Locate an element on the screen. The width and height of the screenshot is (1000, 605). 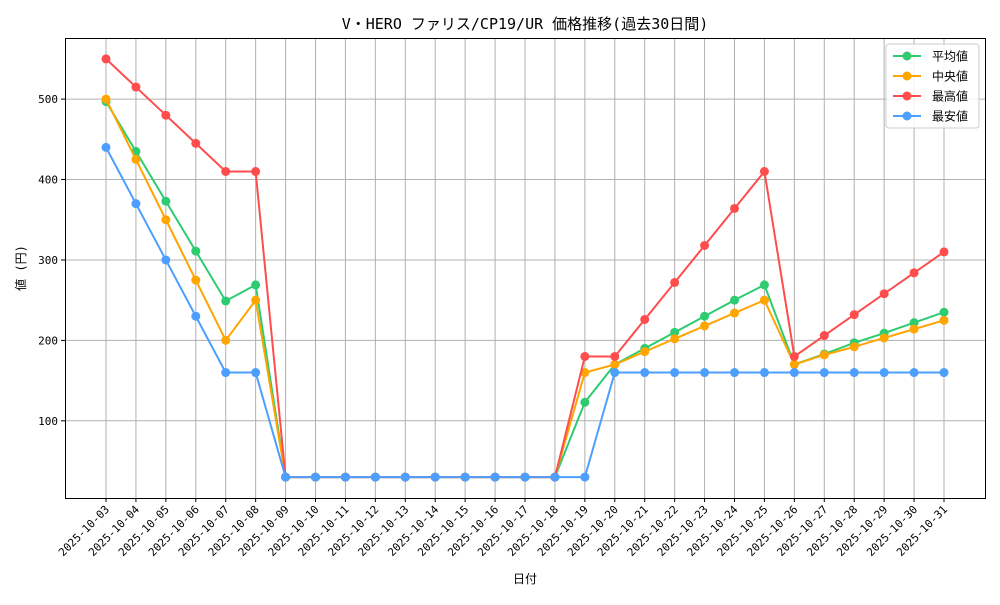
legend-box is located at coordinates (932, 86).